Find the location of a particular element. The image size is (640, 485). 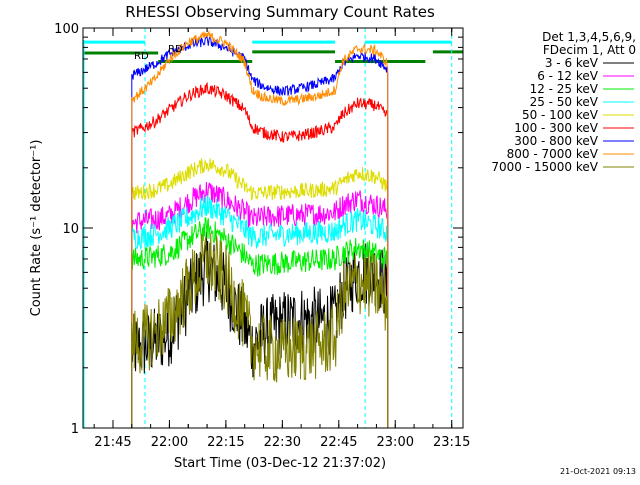

y-axis-label: Count Rate (s⁻¹ detector⁻¹) is located at coordinates (36, 228).